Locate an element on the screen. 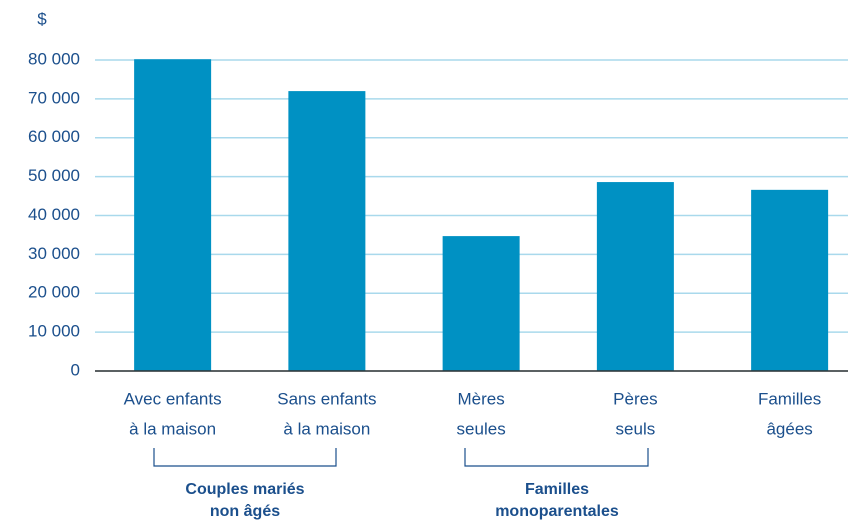 The image size is (856, 521). x-tick-label: seules is located at coordinates (481, 428).